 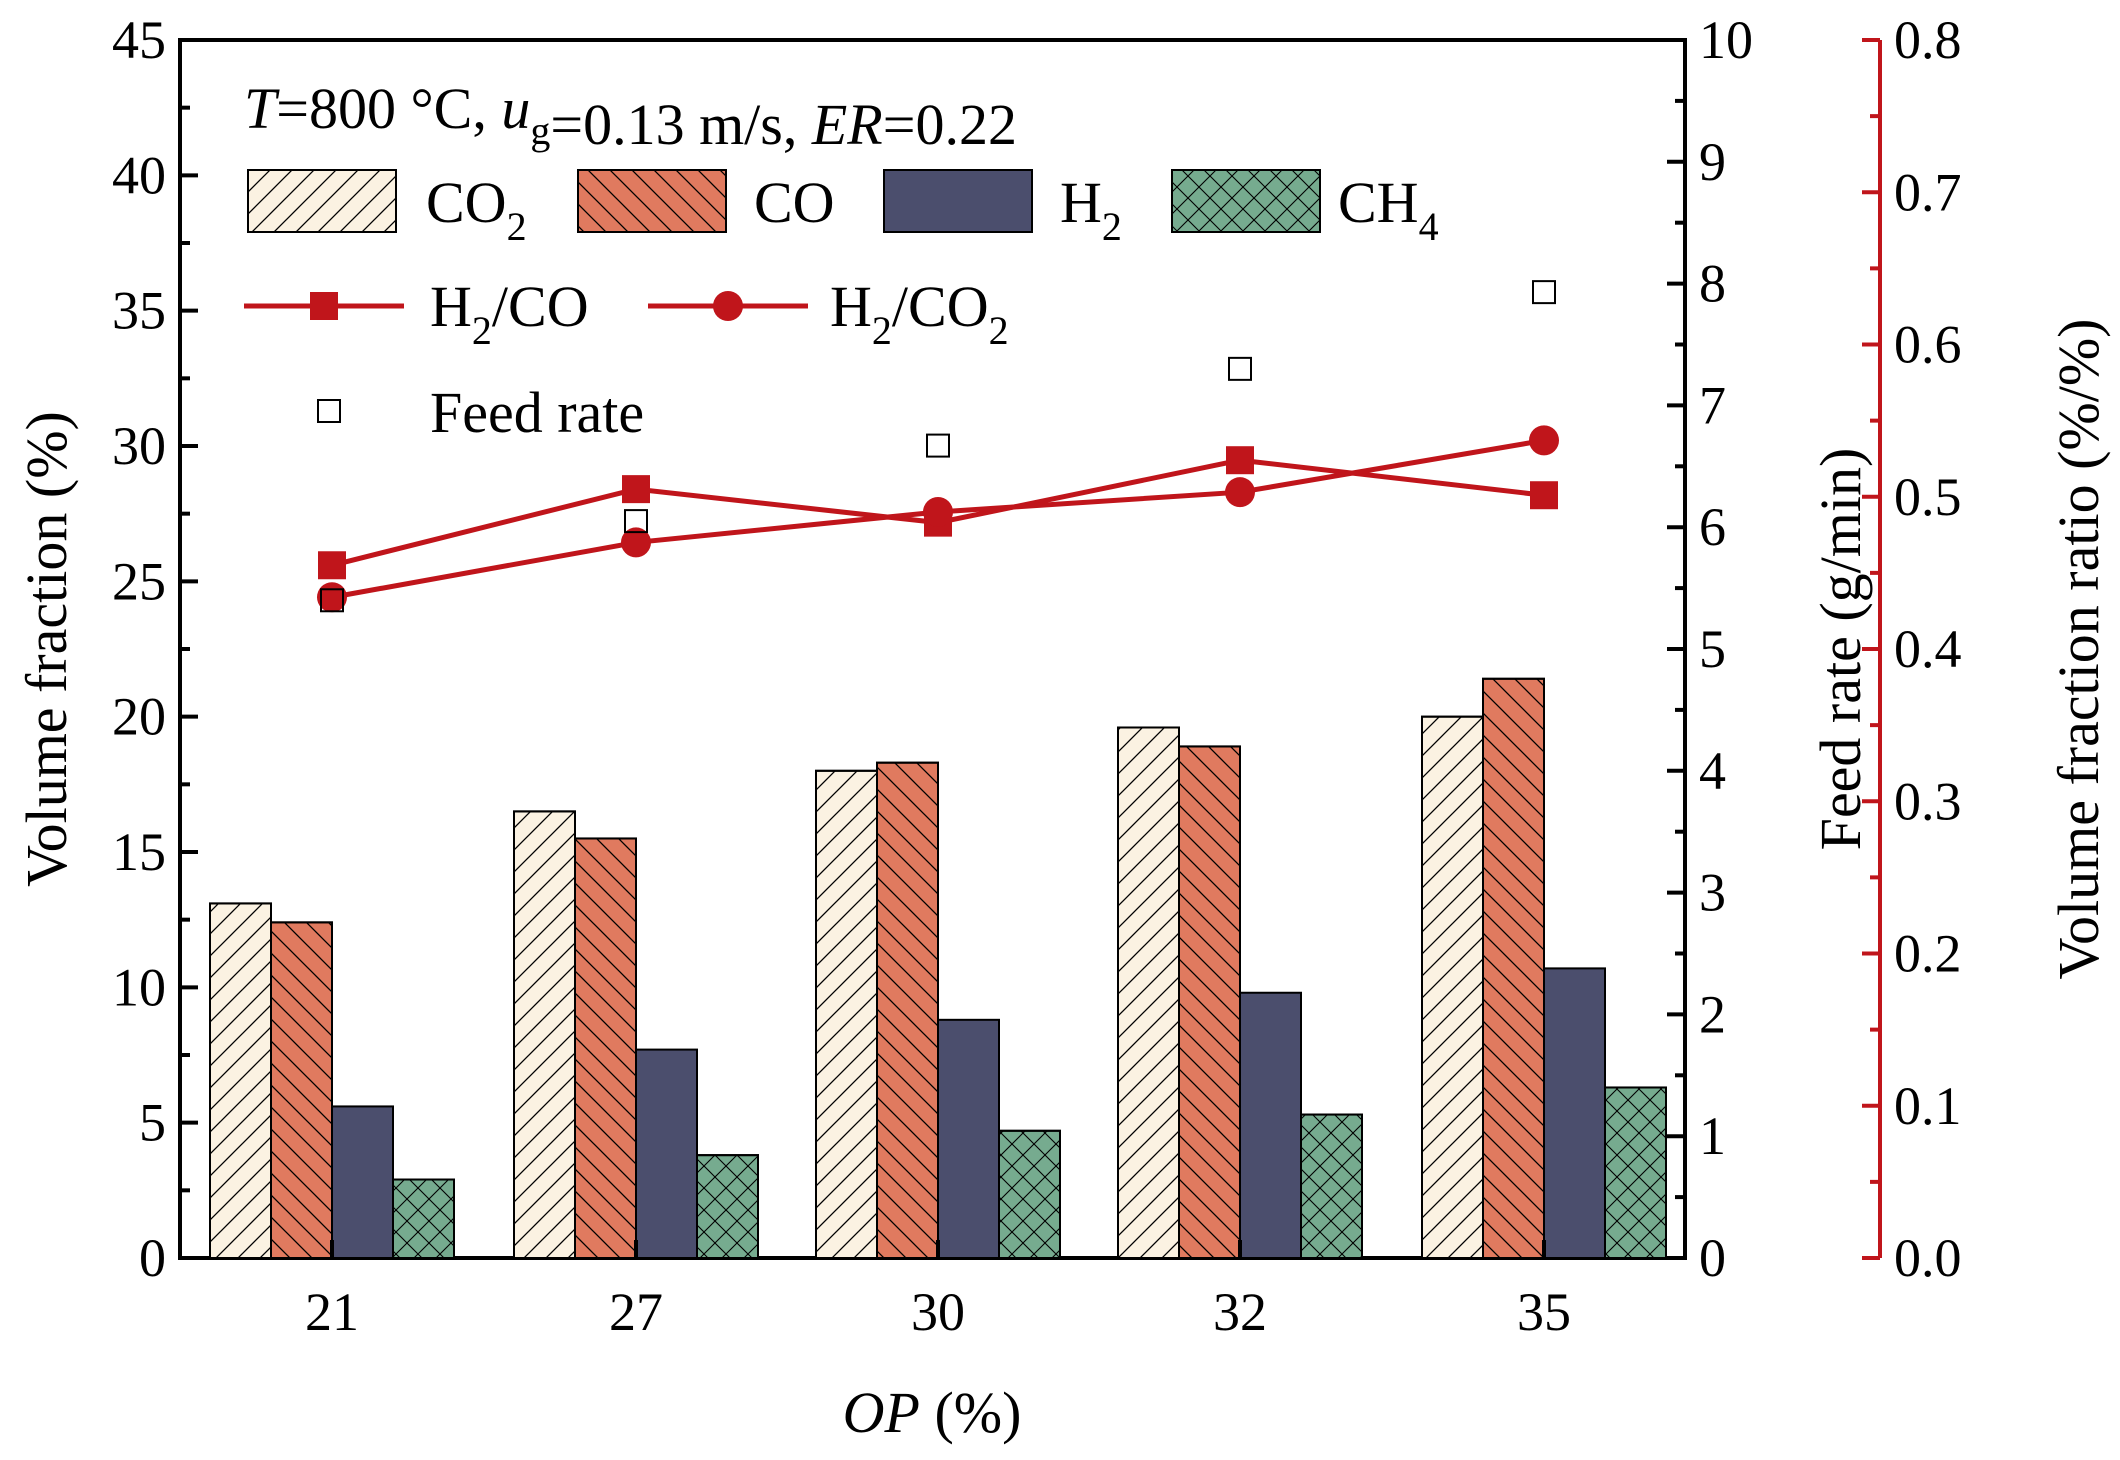 I want to click on bar-co-27-pattern, so click(x=605, y=1048).